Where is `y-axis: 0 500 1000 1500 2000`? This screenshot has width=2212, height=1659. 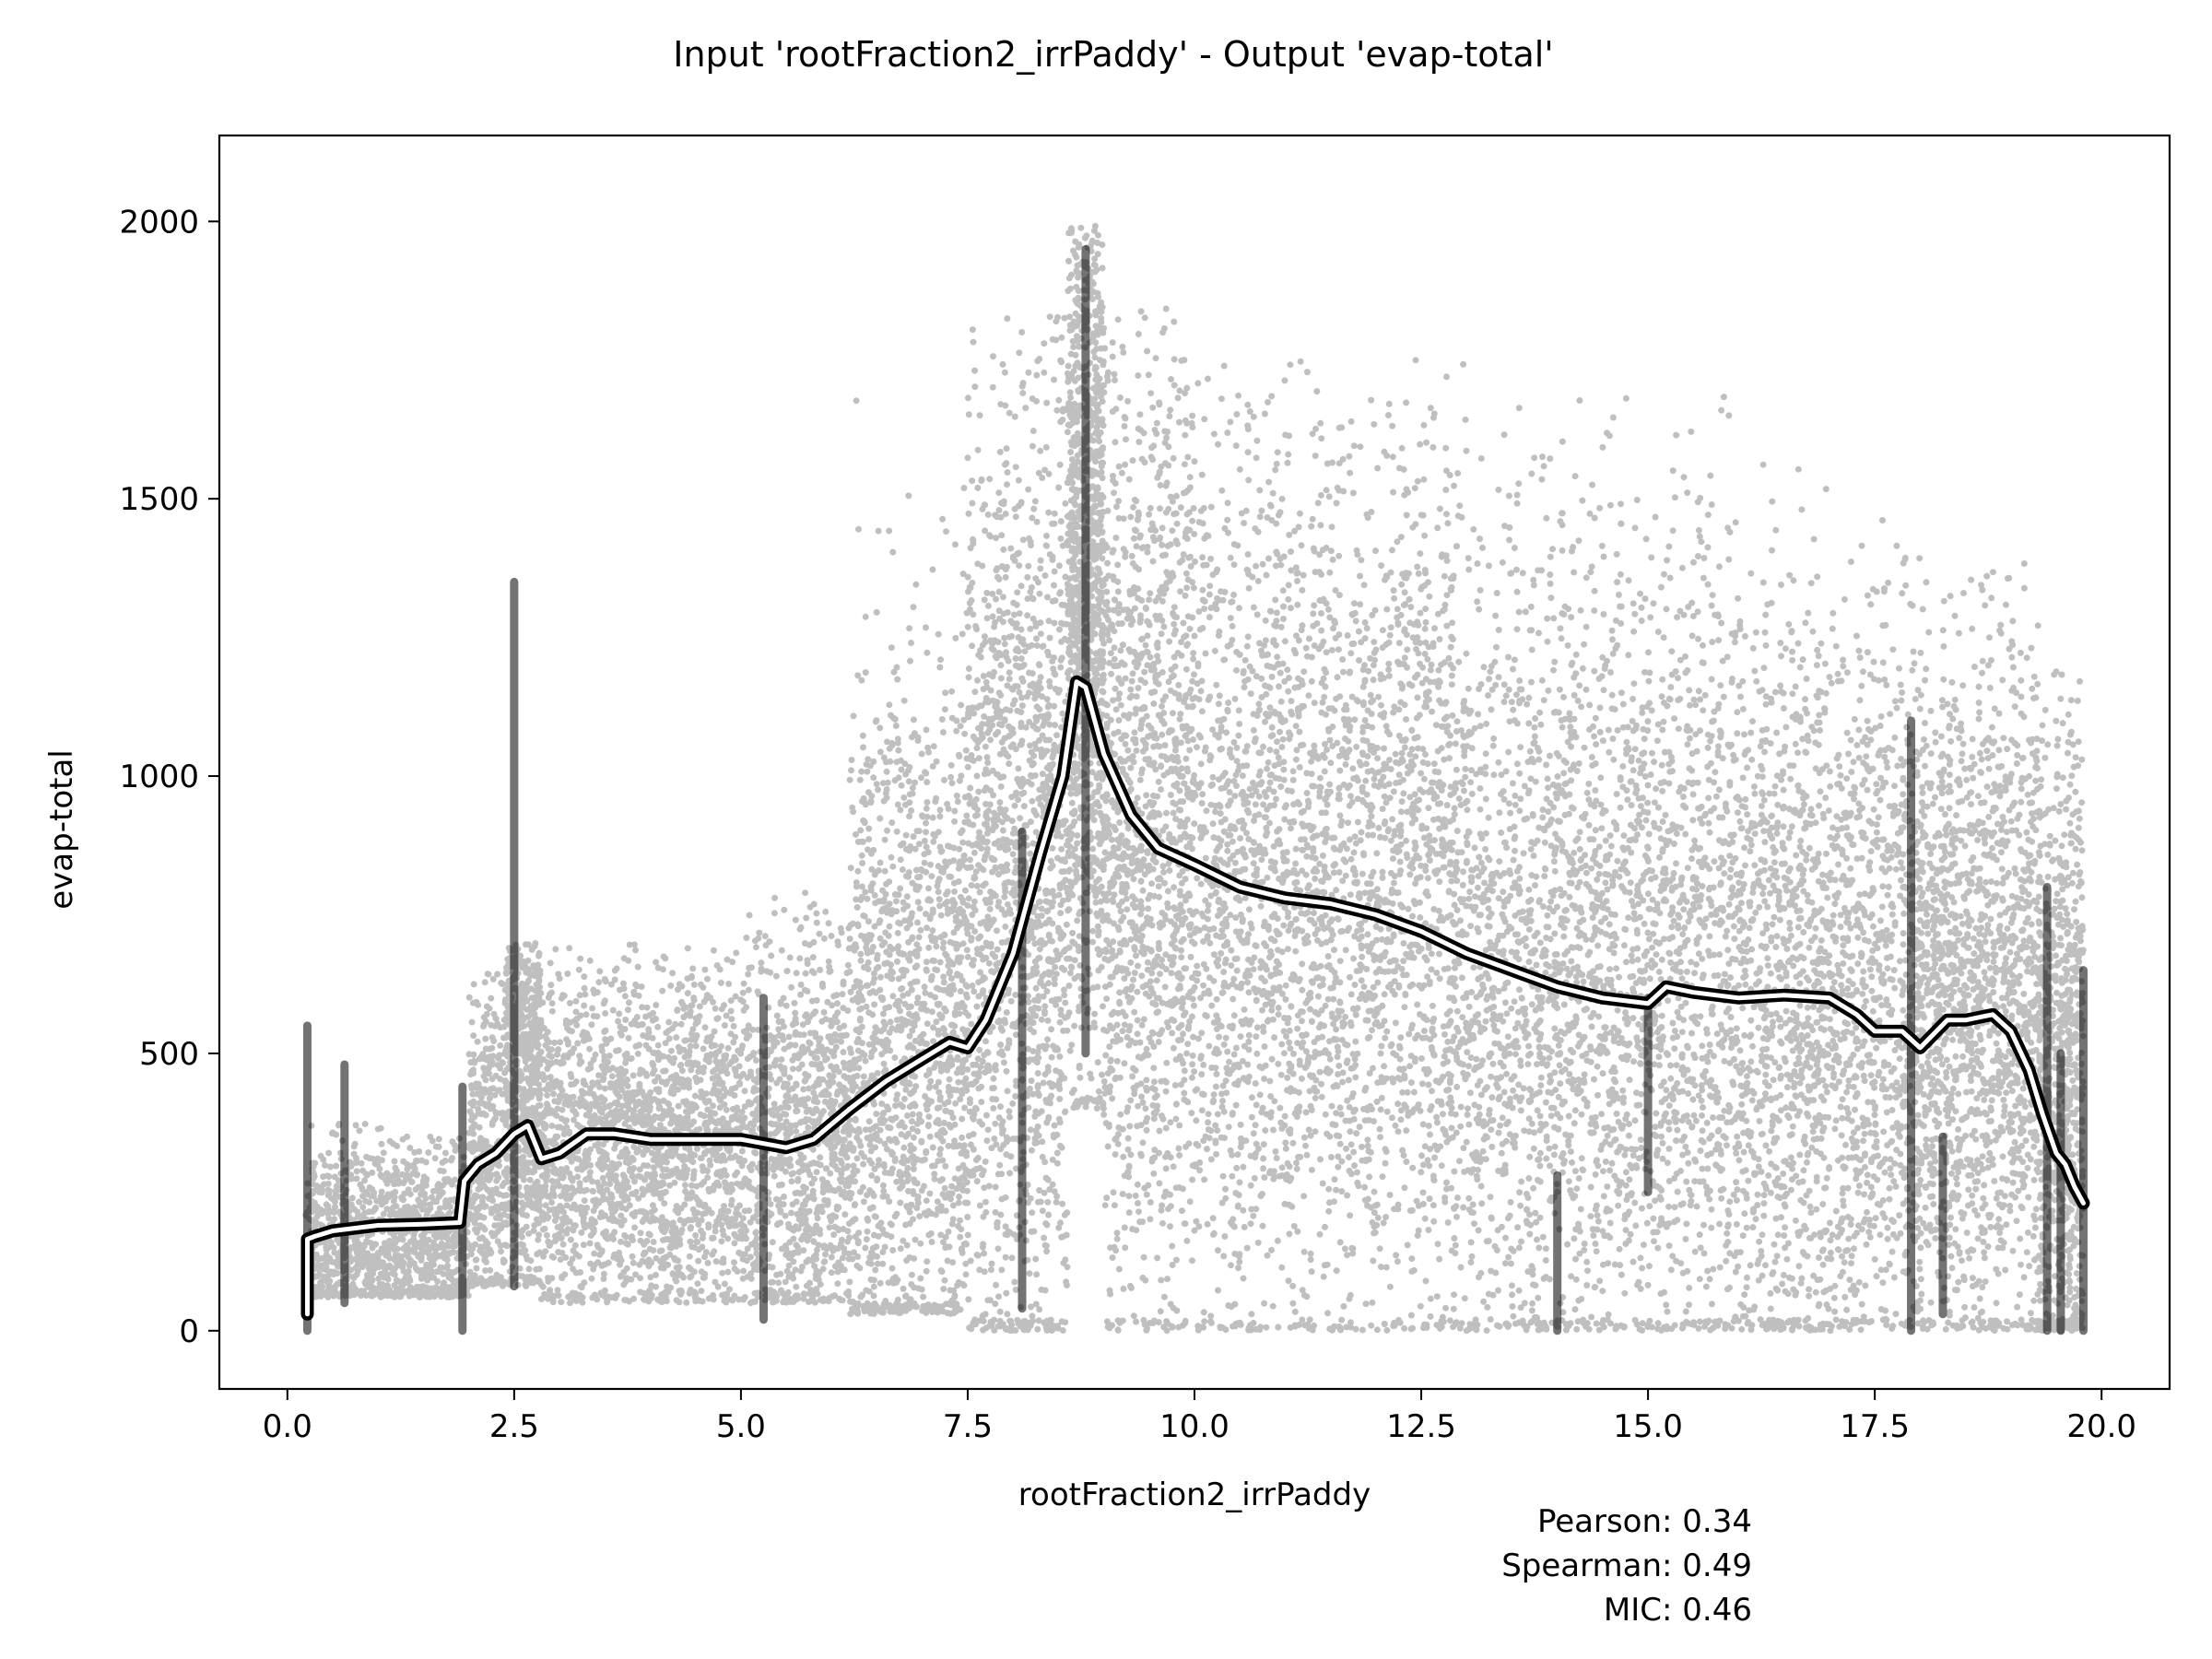 y-axis: 0 500 1000 1500 2000 is located at coordinates (169, 777).